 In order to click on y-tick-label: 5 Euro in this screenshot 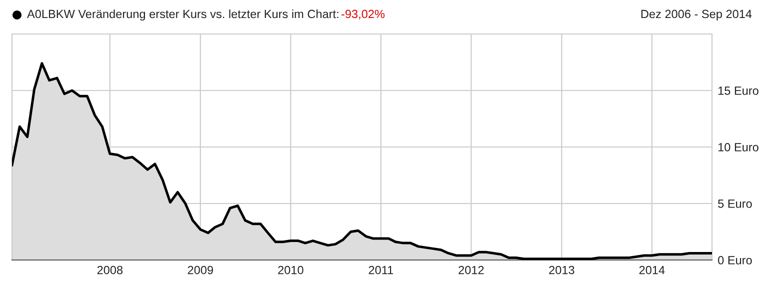, I will do `click(735, 204)`.